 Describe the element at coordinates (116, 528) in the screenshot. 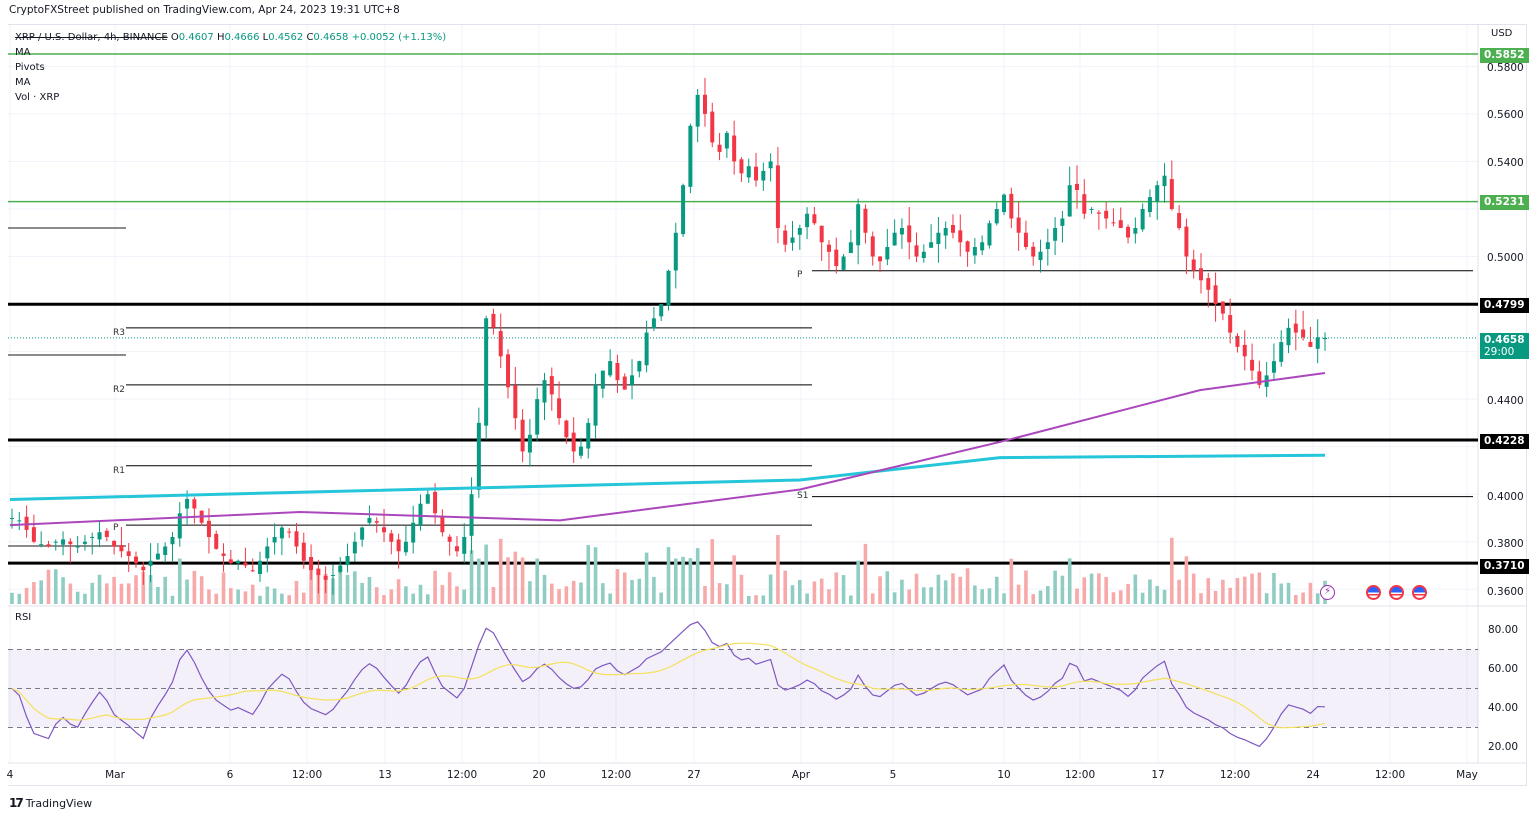

I see `pivot-label-p: P` at that location.